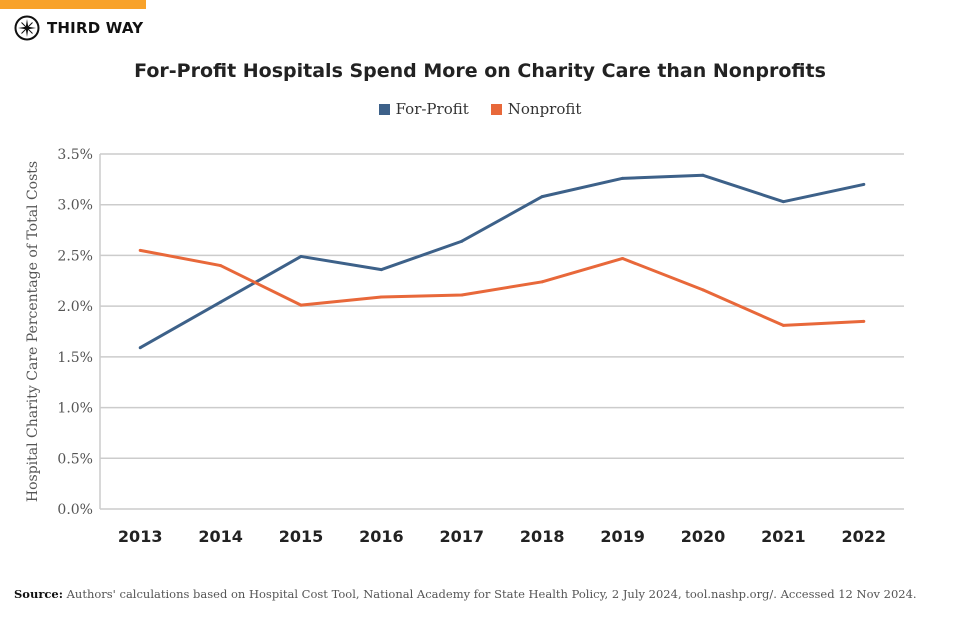  Describe the element at coordinates (480, 109) in the screenshot. I see `legend: For-Profit Nonprofit` at that location.